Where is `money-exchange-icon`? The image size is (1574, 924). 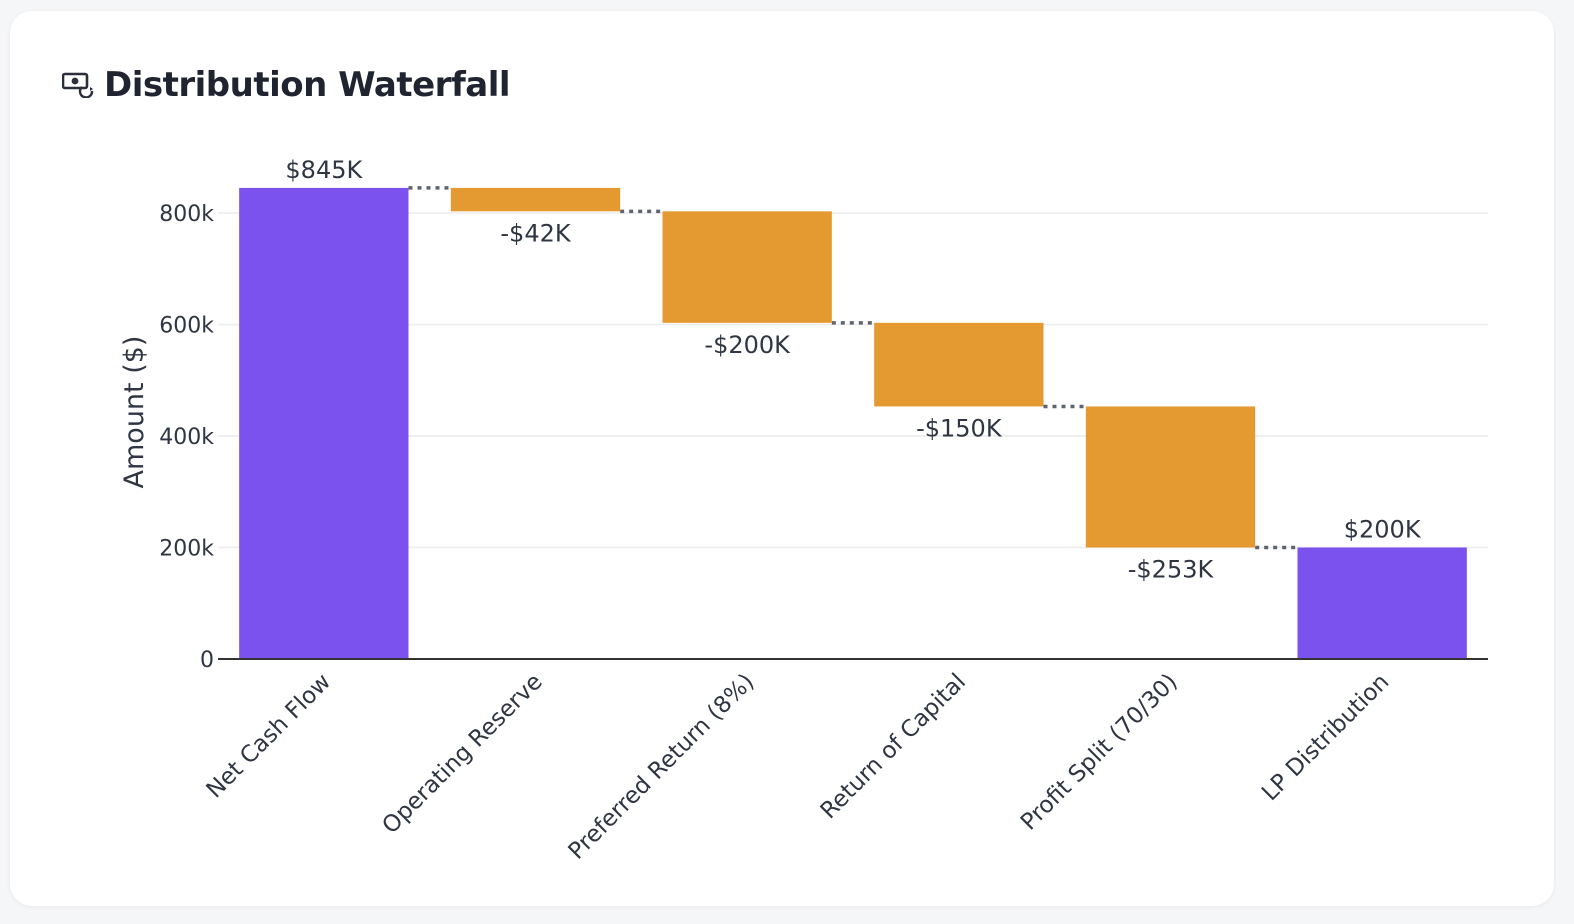
money-exchange-icon is located at coordinates (78, 85).